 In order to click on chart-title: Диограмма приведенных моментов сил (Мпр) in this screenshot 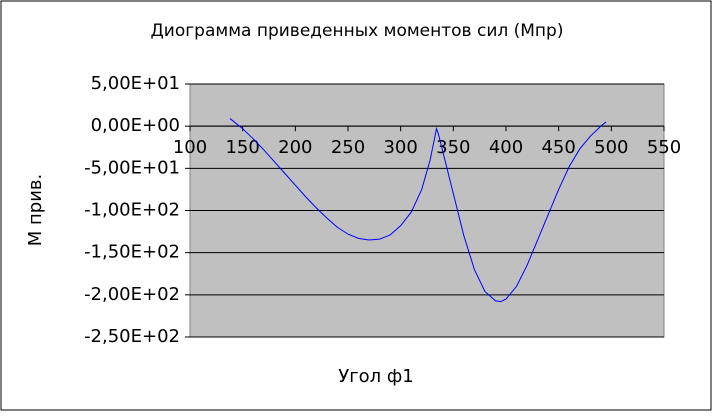, I will do `click(357, 31)`.